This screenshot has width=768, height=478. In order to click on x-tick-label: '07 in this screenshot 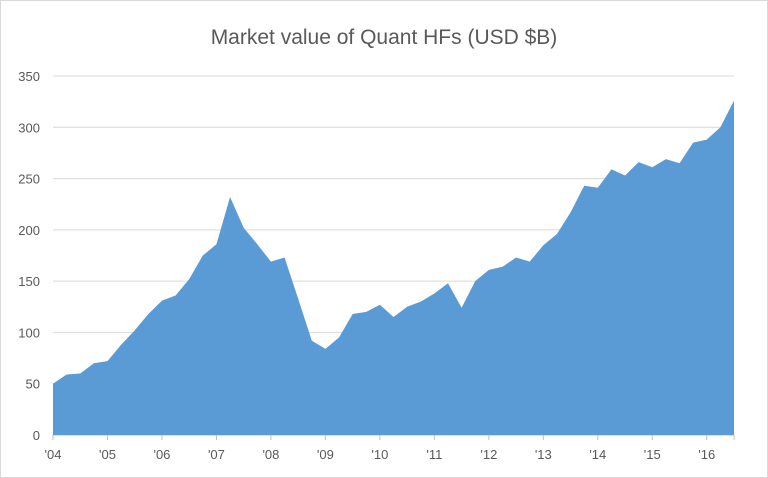, I will do `click(216, 454)`.